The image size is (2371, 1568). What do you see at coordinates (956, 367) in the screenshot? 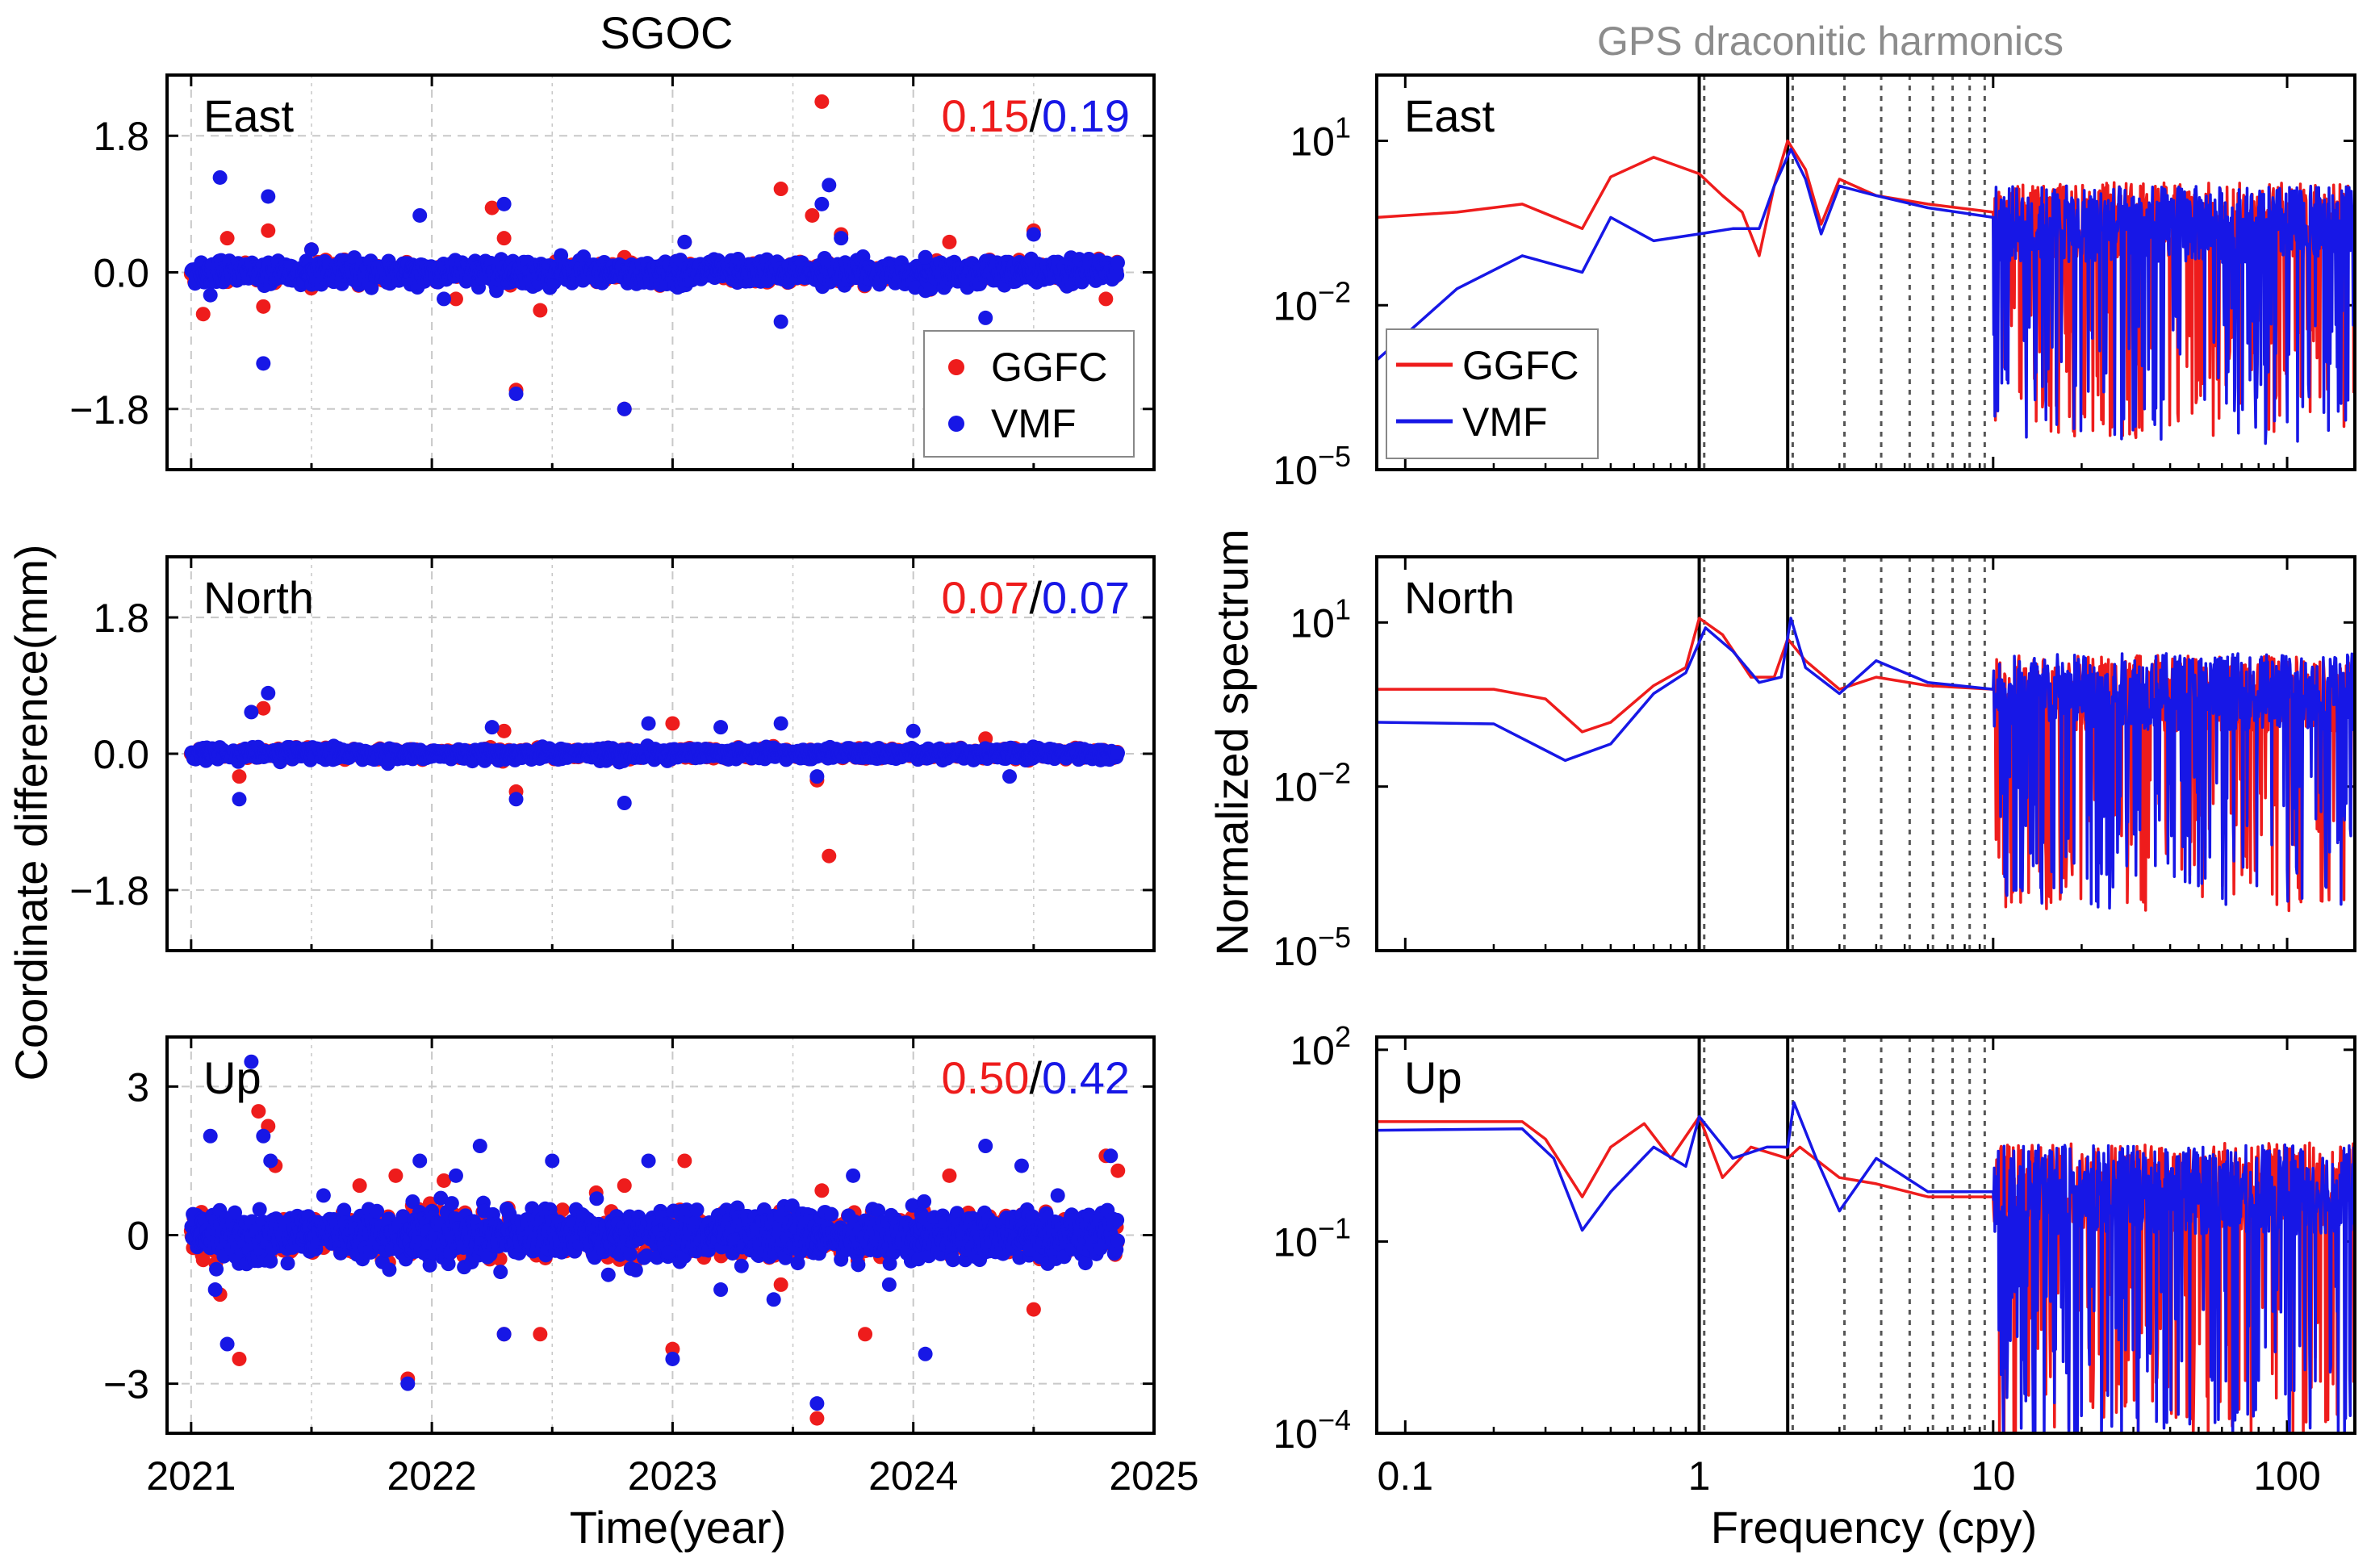
I see `legend-ggfc-marker` at bounding box center [956, 367].